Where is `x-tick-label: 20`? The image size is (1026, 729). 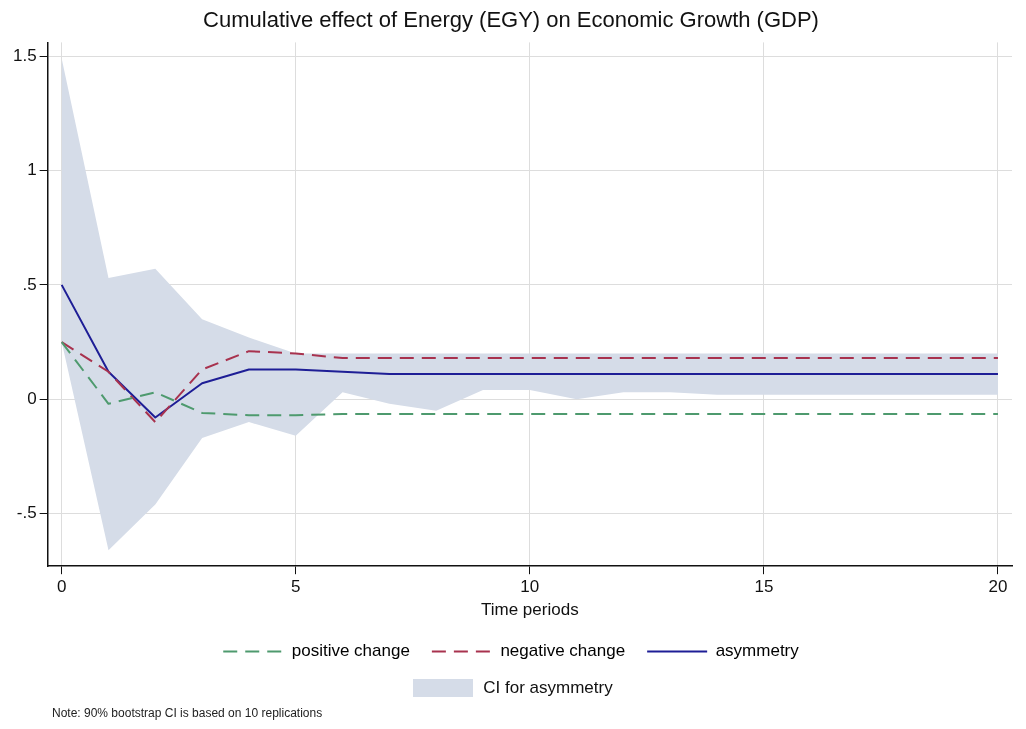 x-tick-label: 20 is located at coordinates (998, 587).